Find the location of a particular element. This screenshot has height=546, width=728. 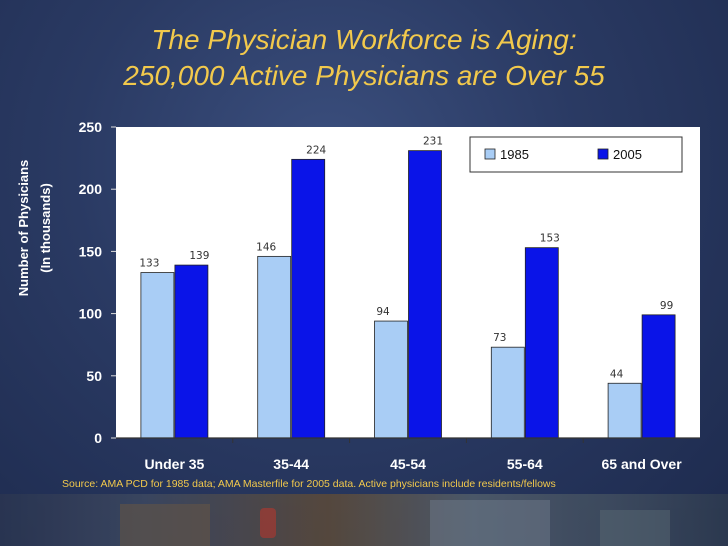

bar-2005-65-and-over is located at coordinates (658, 376).